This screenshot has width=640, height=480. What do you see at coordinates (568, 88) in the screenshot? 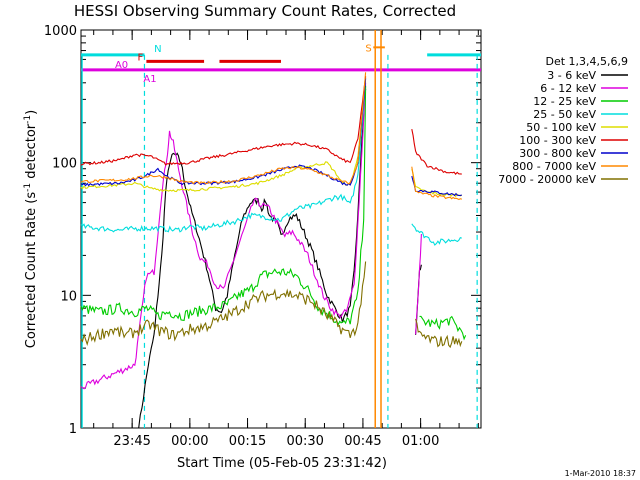
I see `legend-label: 6 - 12 keV` at bounding box center [568, 88].